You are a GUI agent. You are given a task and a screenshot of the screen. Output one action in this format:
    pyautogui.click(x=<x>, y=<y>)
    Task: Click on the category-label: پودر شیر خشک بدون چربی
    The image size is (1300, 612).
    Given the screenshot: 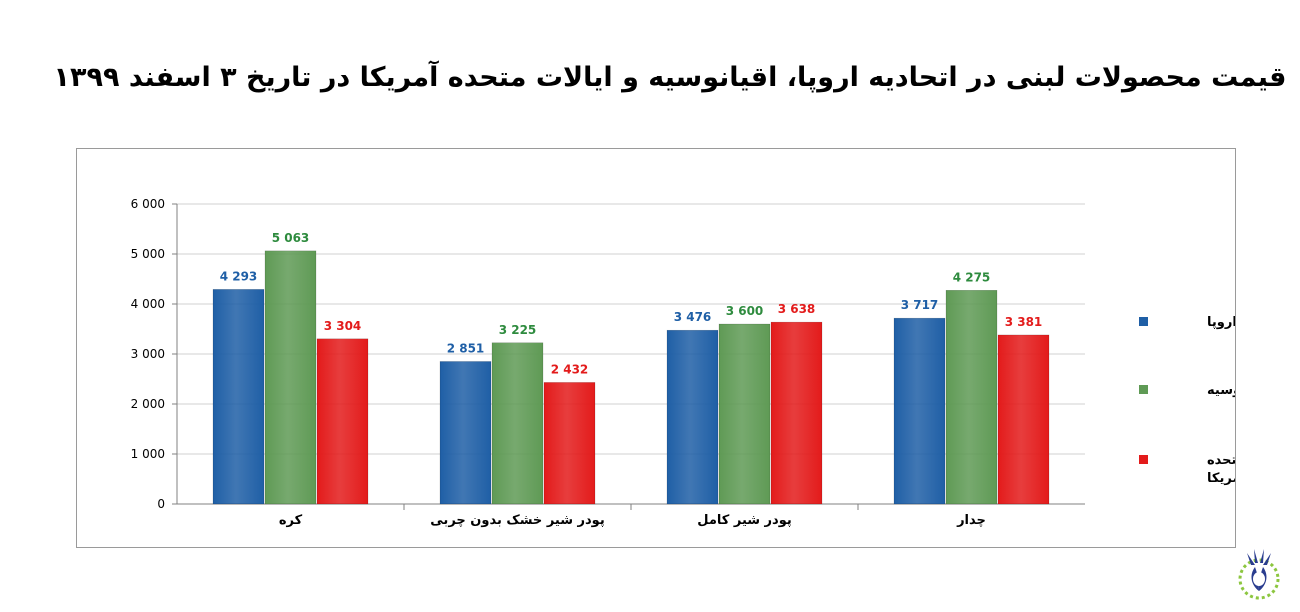 What is the action you would take?
    pyautogui.click(x=517, y=520)
    